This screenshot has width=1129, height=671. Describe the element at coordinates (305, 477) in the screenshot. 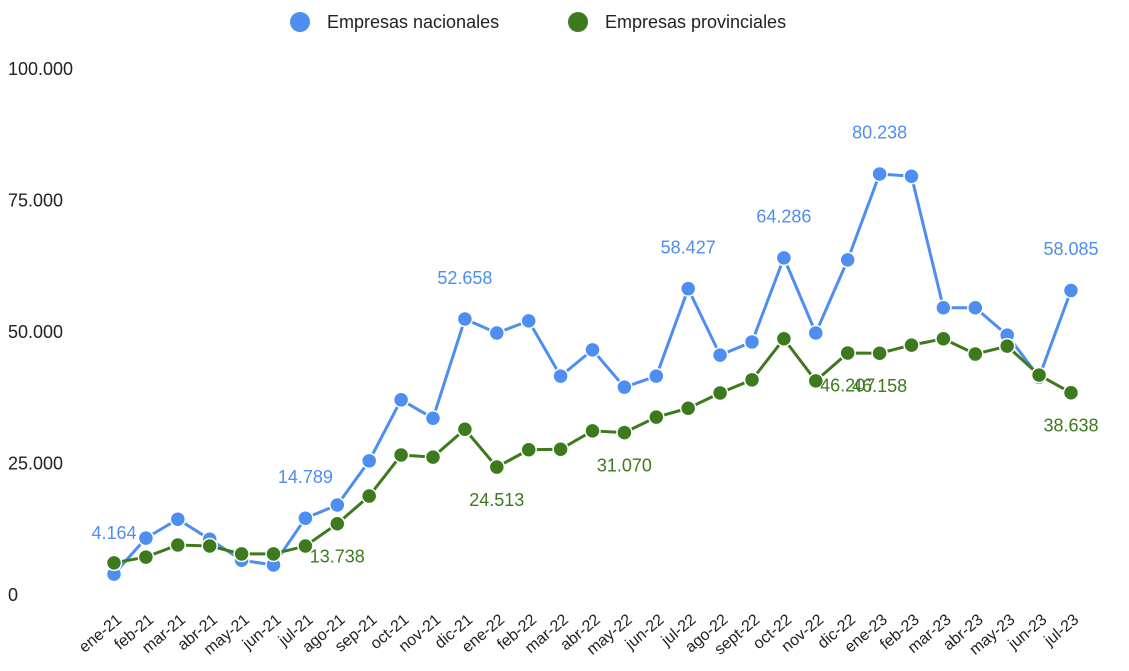

I see `data-label: 14.789` at that location.